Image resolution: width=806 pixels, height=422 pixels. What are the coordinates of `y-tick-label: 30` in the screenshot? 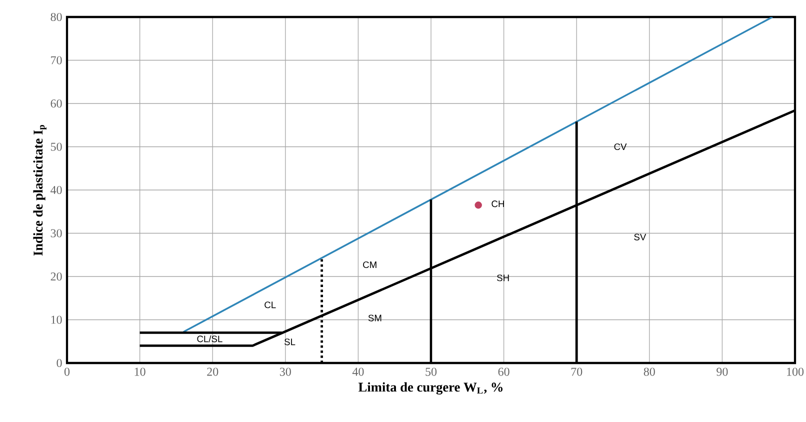 It's located at (56, 233).